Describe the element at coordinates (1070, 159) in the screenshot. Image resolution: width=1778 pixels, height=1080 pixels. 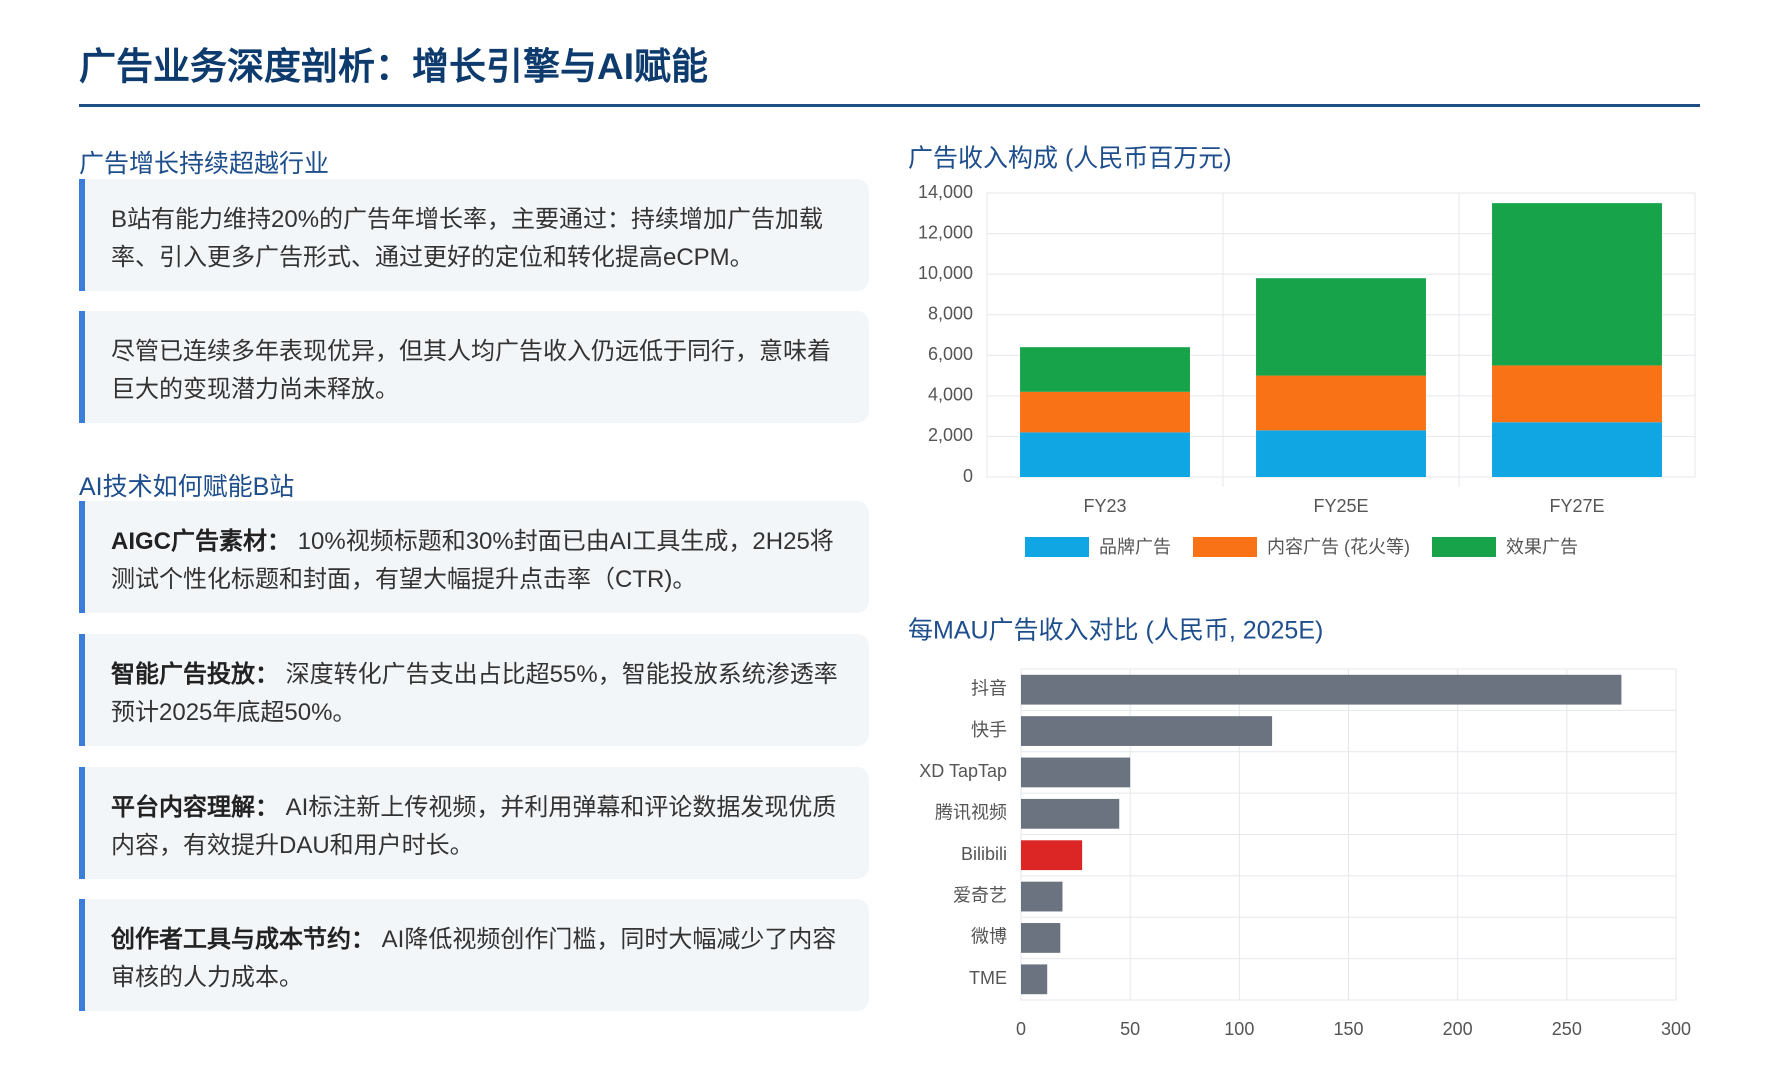
I see `chart-title: 广告收入构成 (人民币百万元)` at that location.